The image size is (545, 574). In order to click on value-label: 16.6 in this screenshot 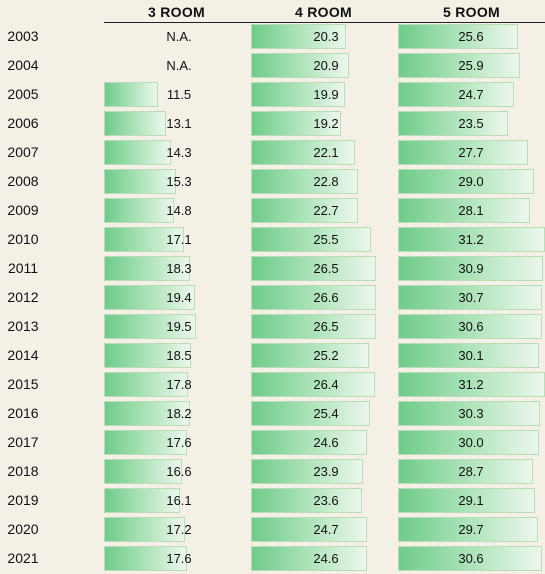, I will do `click(179, 471)`.